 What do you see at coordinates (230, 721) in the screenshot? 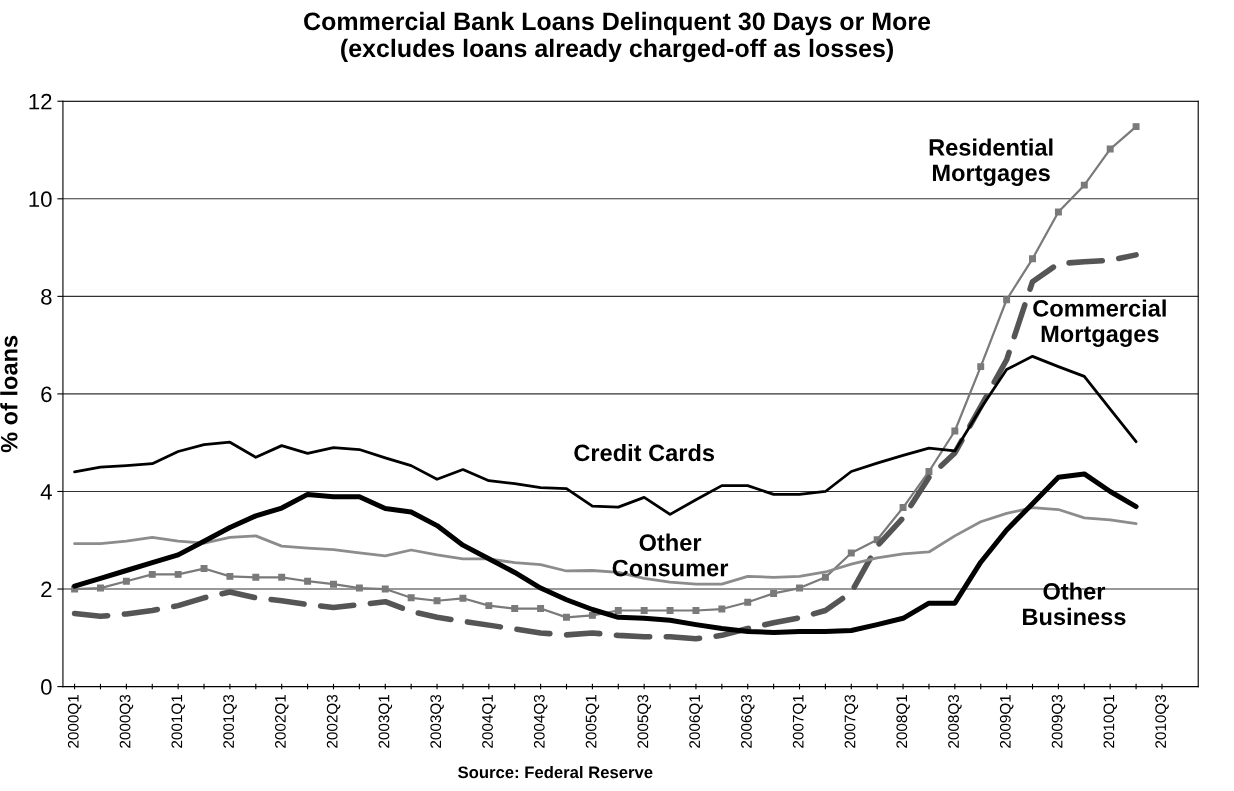
I see `x-tick-label: 2001Q3` at bounding box center [230, 721].